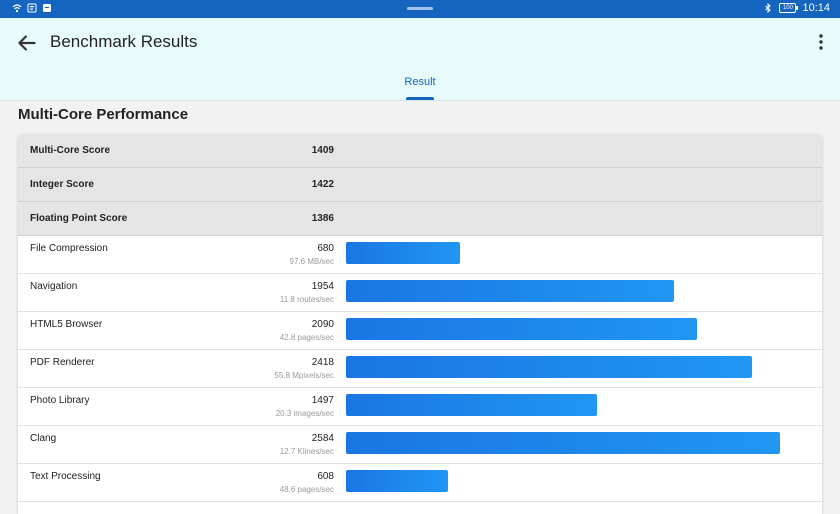 The height and width of the screenshot is (514, 840). I want to click on benchmark-label: File Compression, so click(69, 248).